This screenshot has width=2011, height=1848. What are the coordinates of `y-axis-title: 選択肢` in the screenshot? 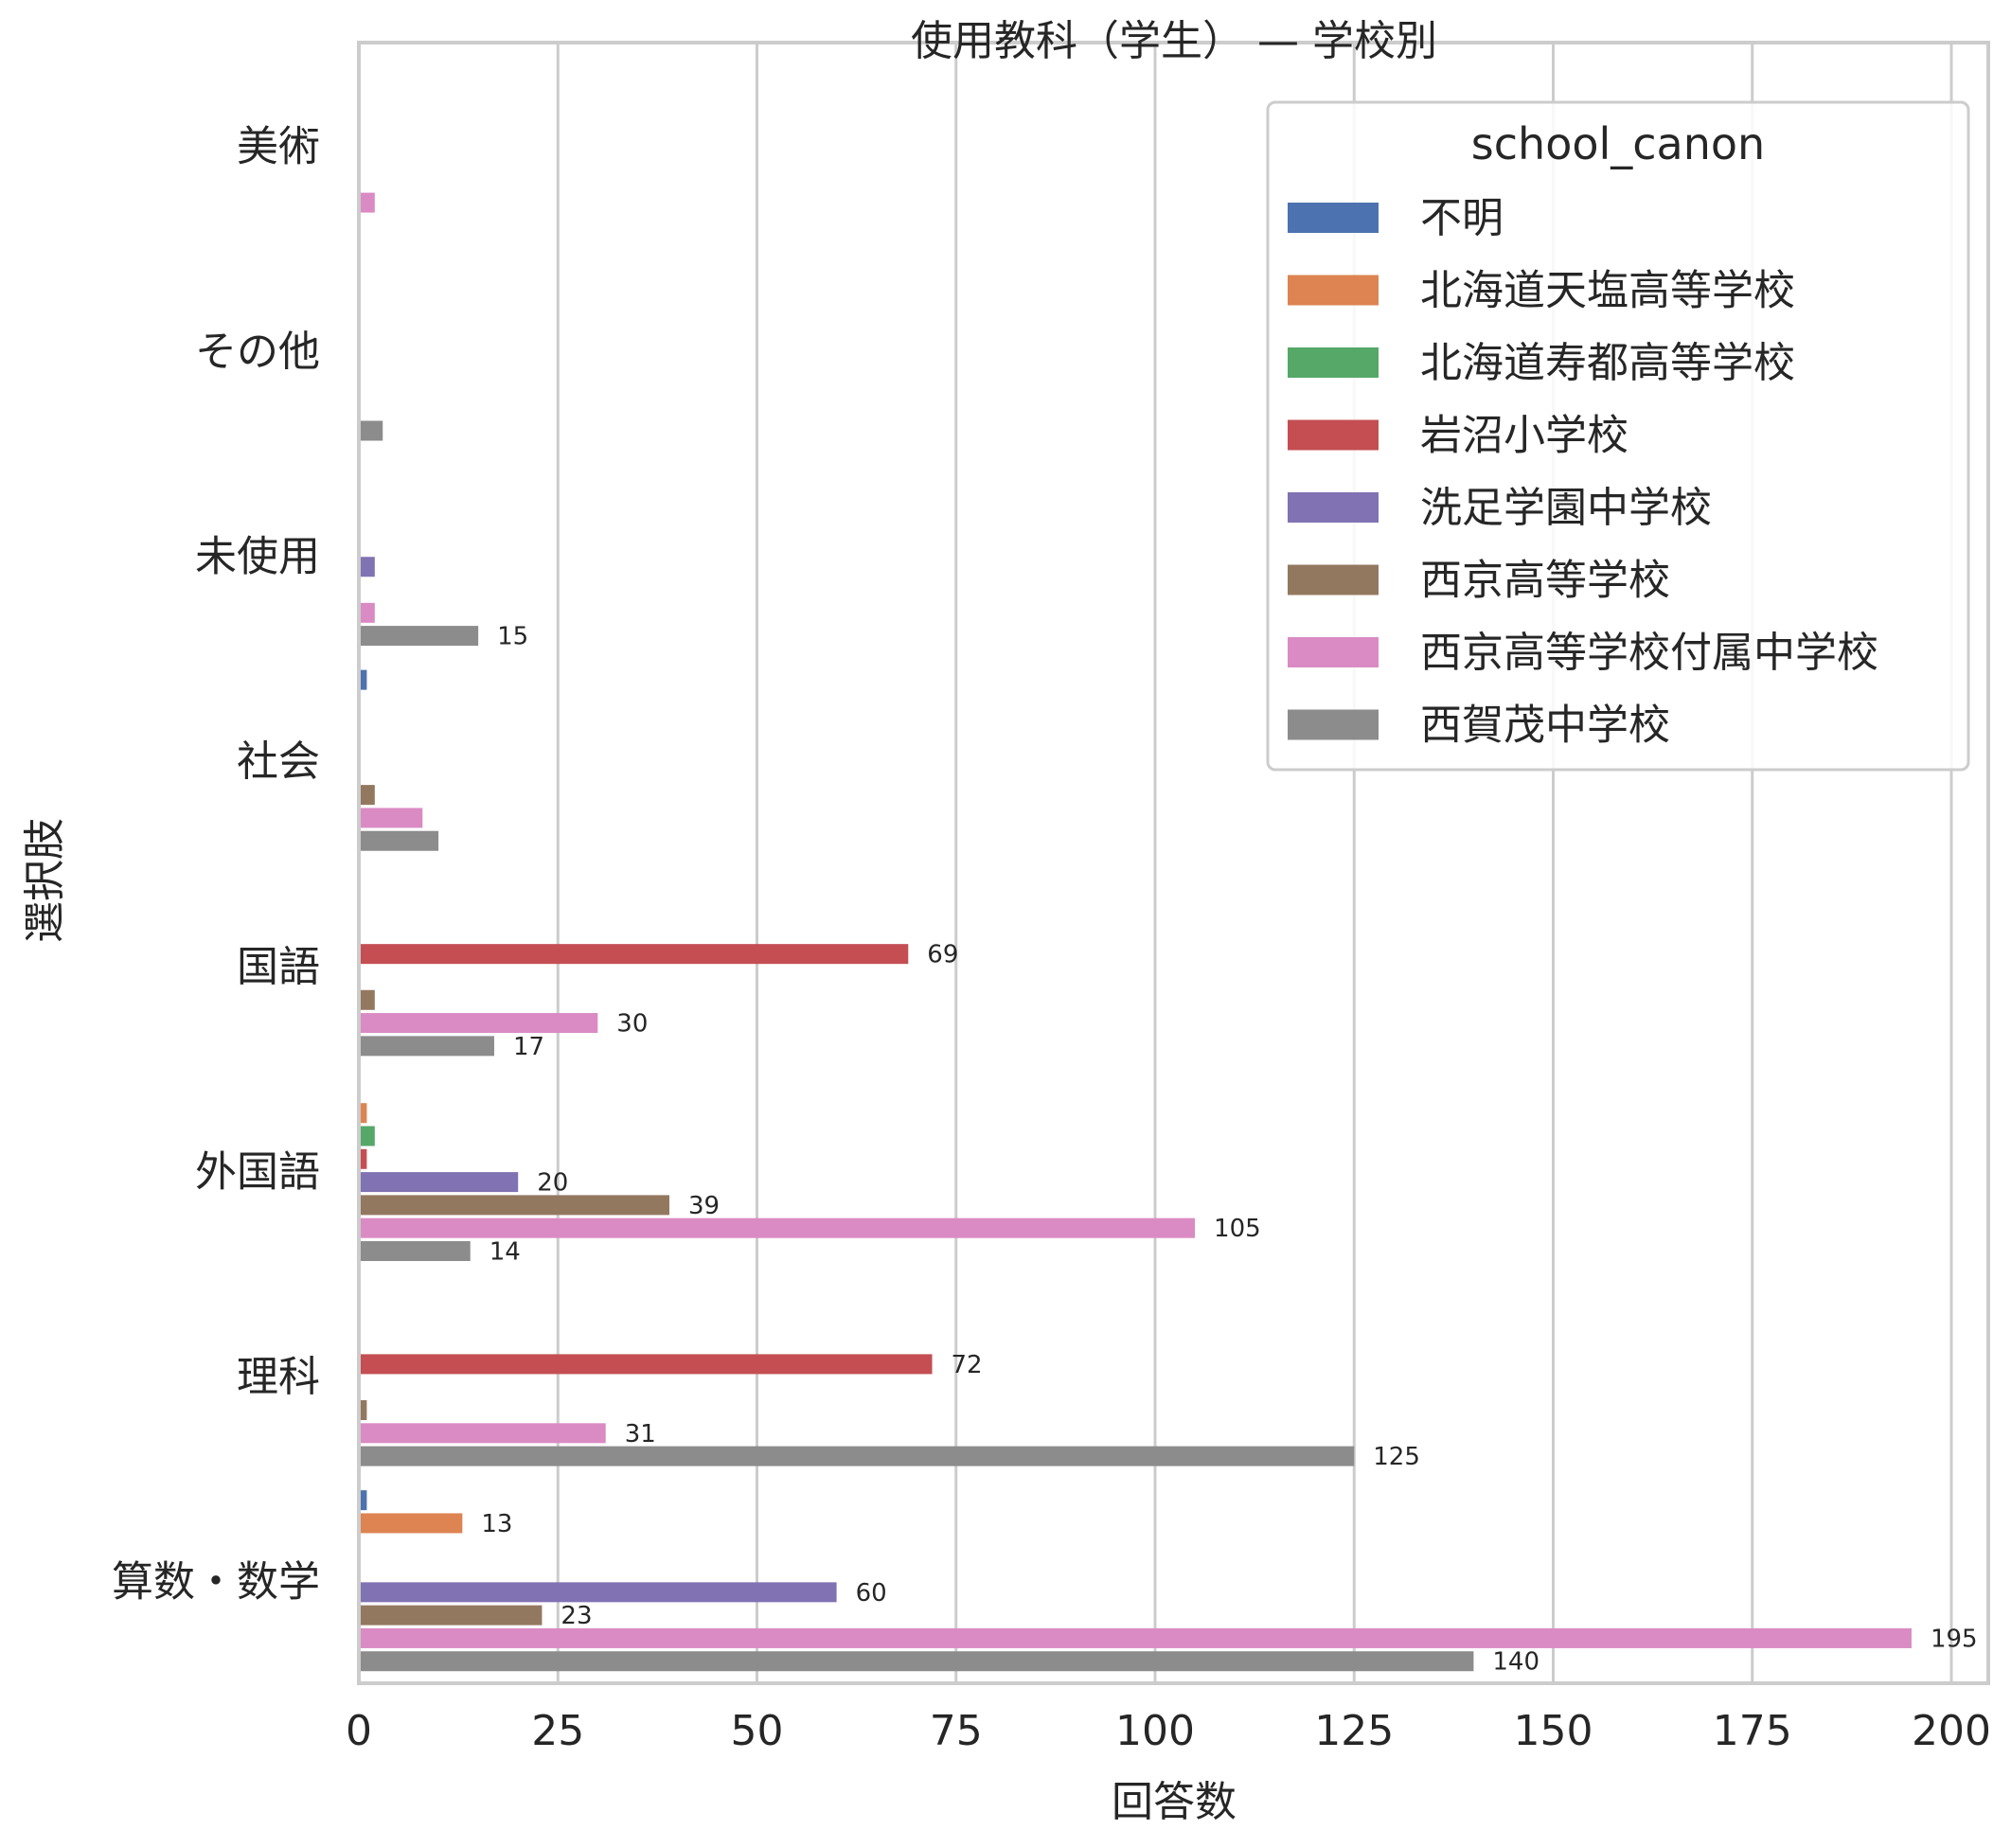 It's located at (45, 880).